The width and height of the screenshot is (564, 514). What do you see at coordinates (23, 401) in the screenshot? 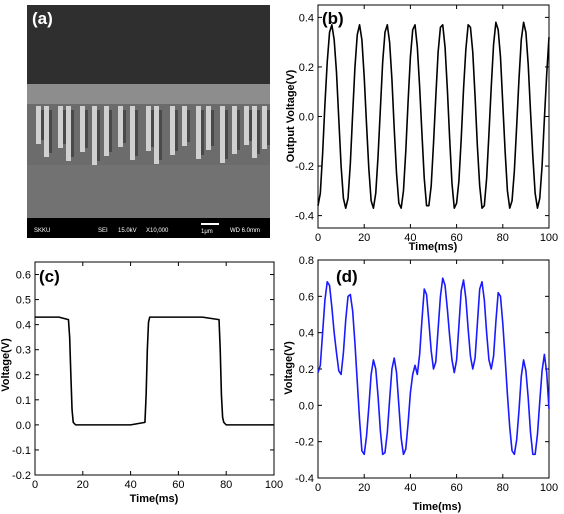
I see `y-tick-label: 0.1` at bounding box center [23, 401].